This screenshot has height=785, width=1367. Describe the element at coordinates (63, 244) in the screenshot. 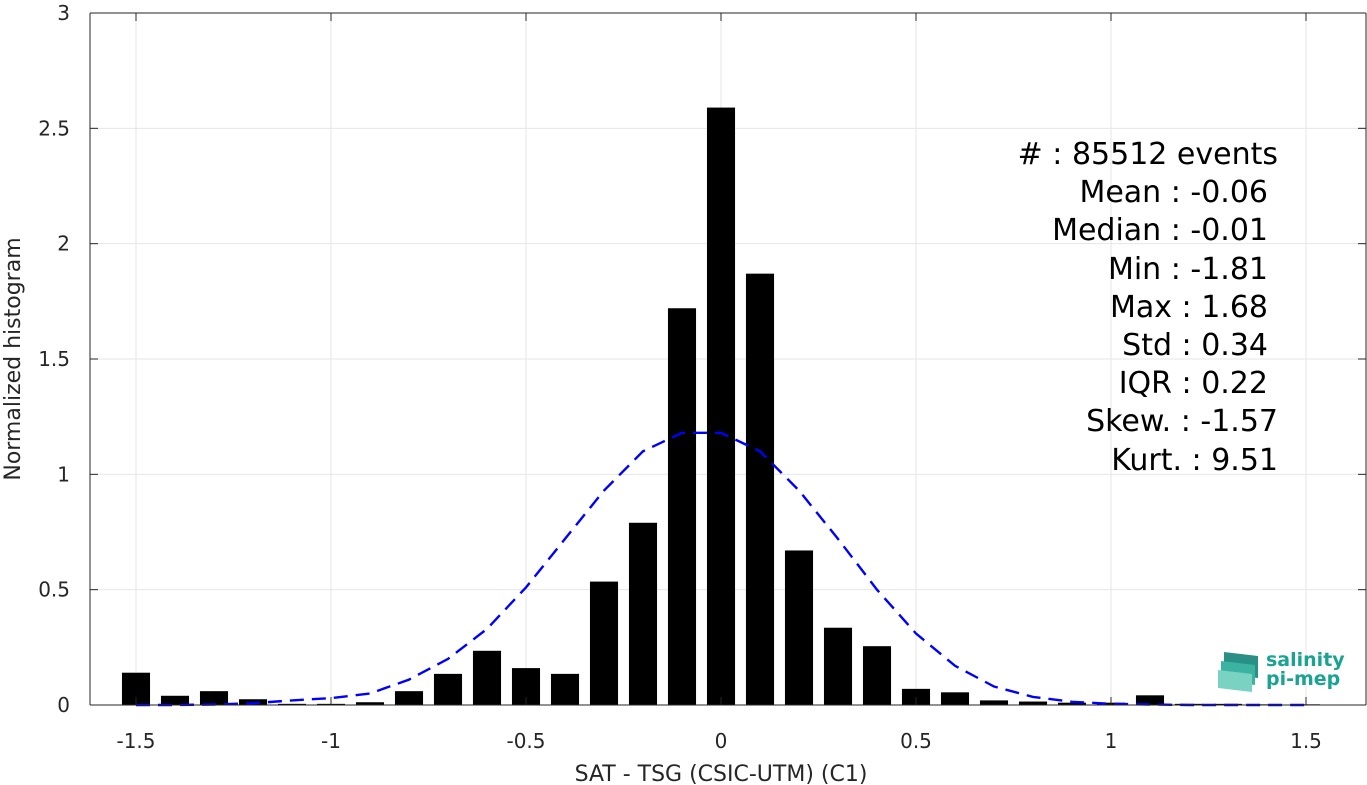

I see `y-tick-label: 2` at that location.